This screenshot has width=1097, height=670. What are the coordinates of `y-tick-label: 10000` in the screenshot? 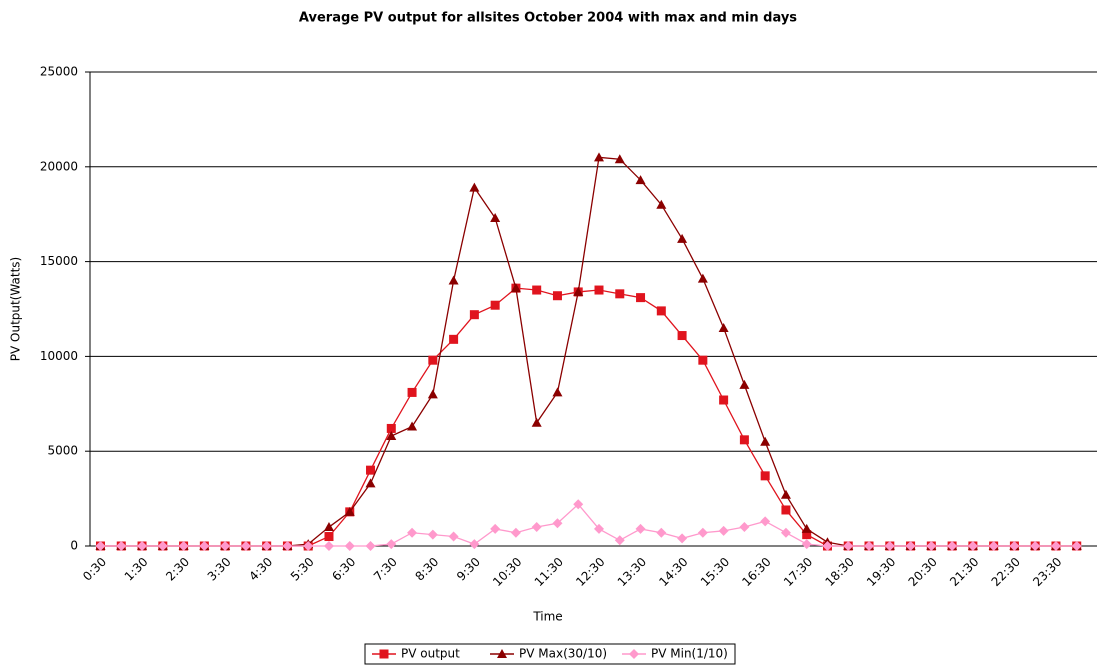 It's located at (59, 356).